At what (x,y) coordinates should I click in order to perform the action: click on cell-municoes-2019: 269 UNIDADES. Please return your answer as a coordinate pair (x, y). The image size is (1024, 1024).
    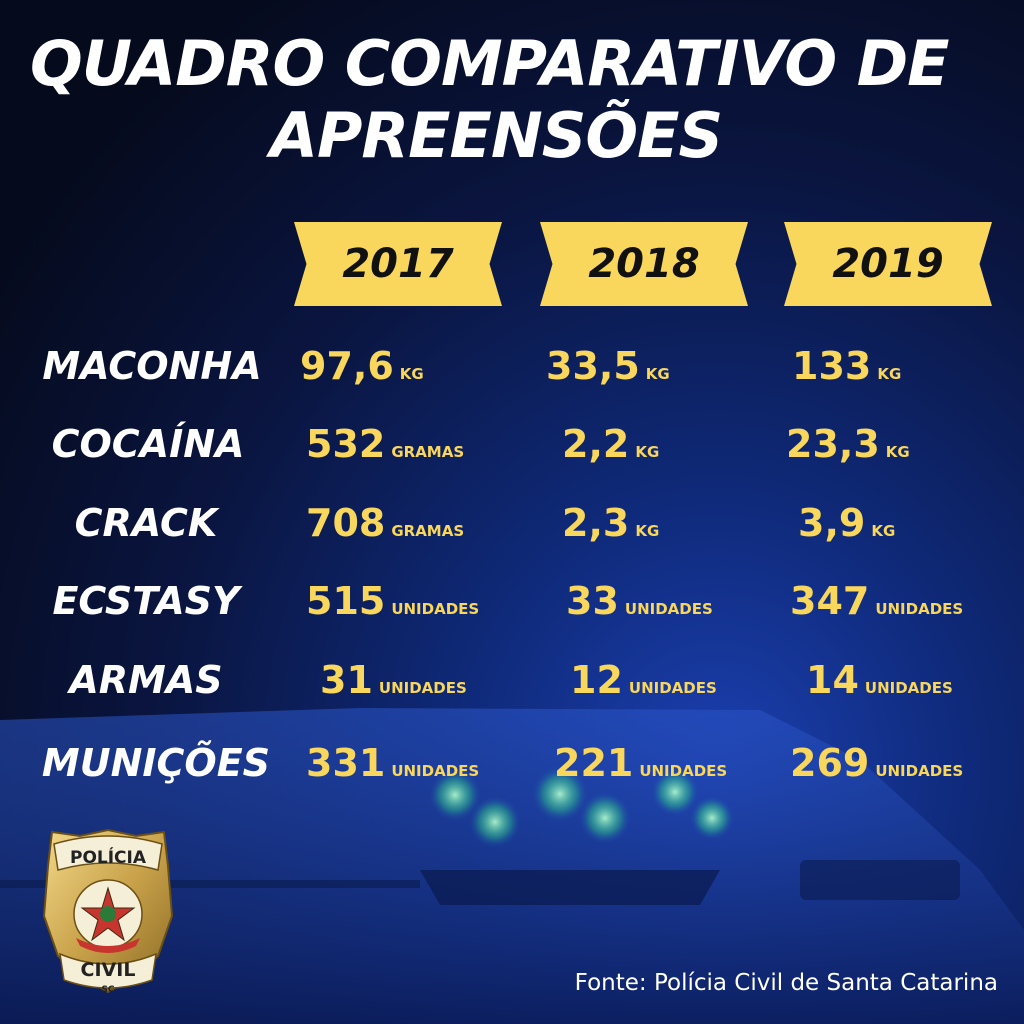
    Looking at the image, I should click on (905, 763).